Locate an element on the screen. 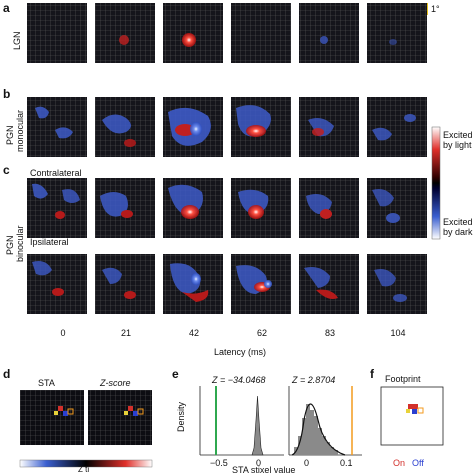  latency-tick-0: 0 is located at coordinates (63, 333).